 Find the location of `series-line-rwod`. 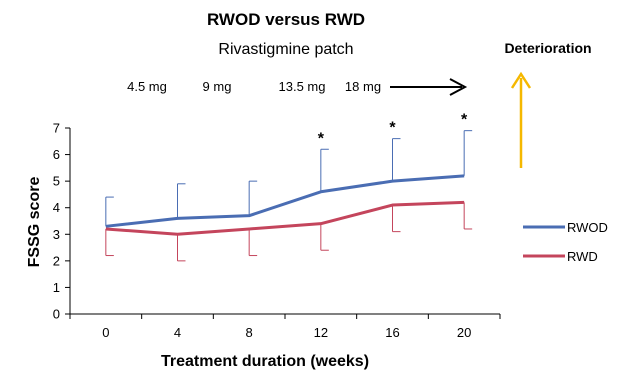

series-line-rwod is located at coordinates (285, 201).